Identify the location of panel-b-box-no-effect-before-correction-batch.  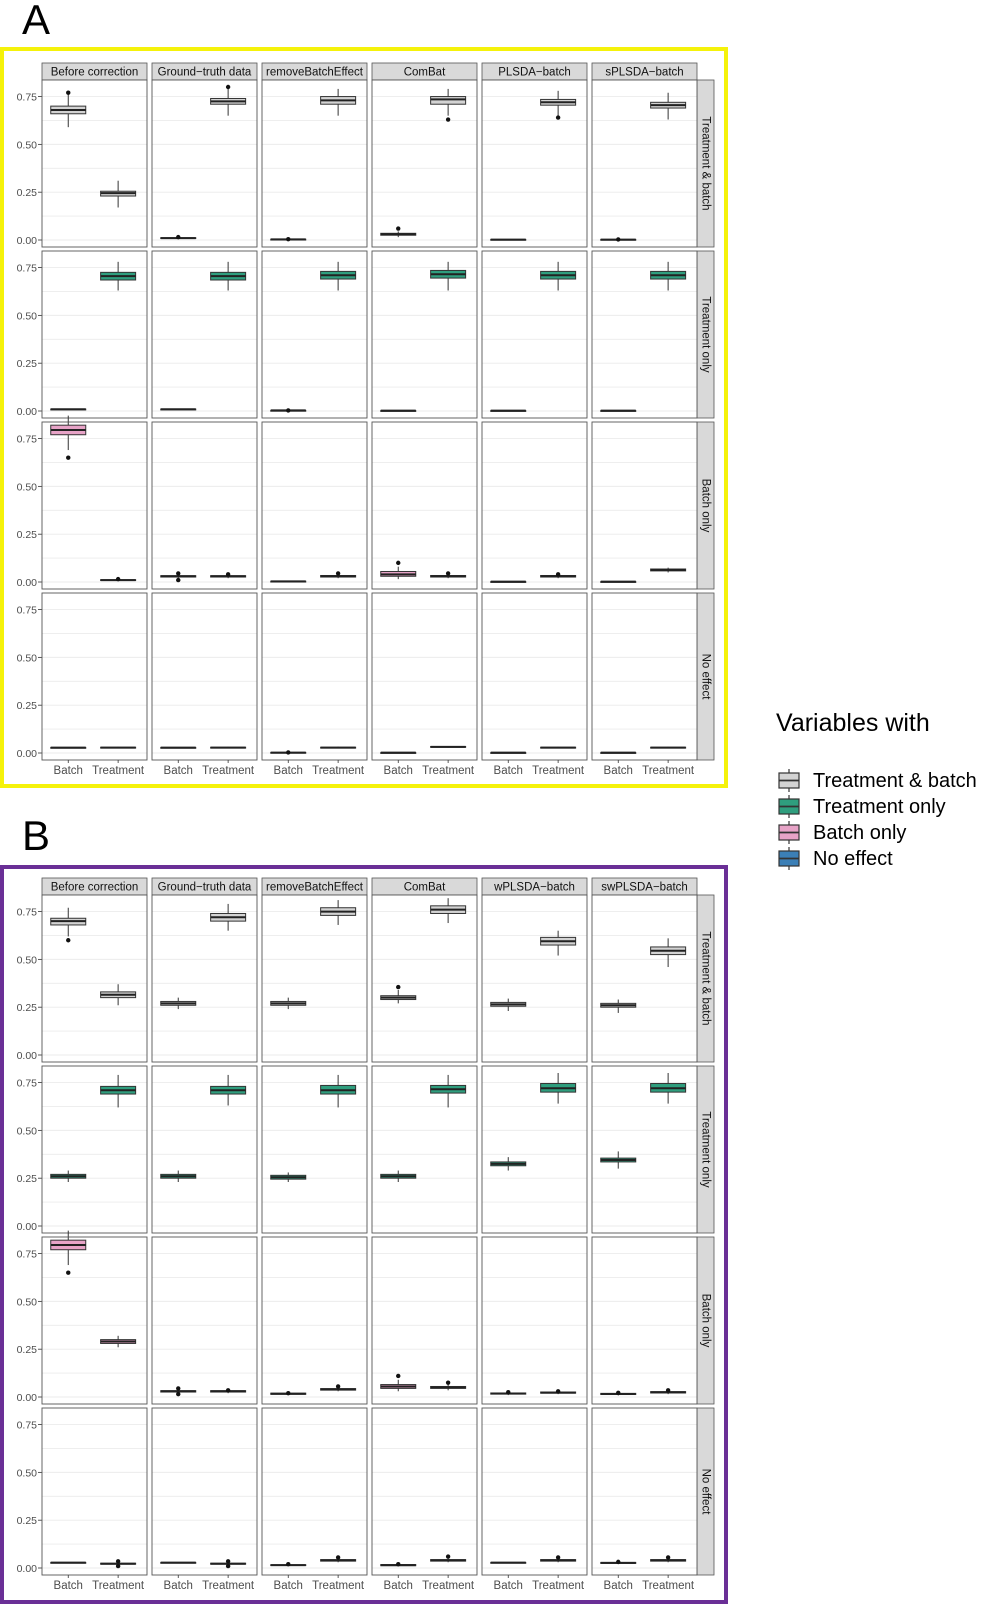
(68, 1562).